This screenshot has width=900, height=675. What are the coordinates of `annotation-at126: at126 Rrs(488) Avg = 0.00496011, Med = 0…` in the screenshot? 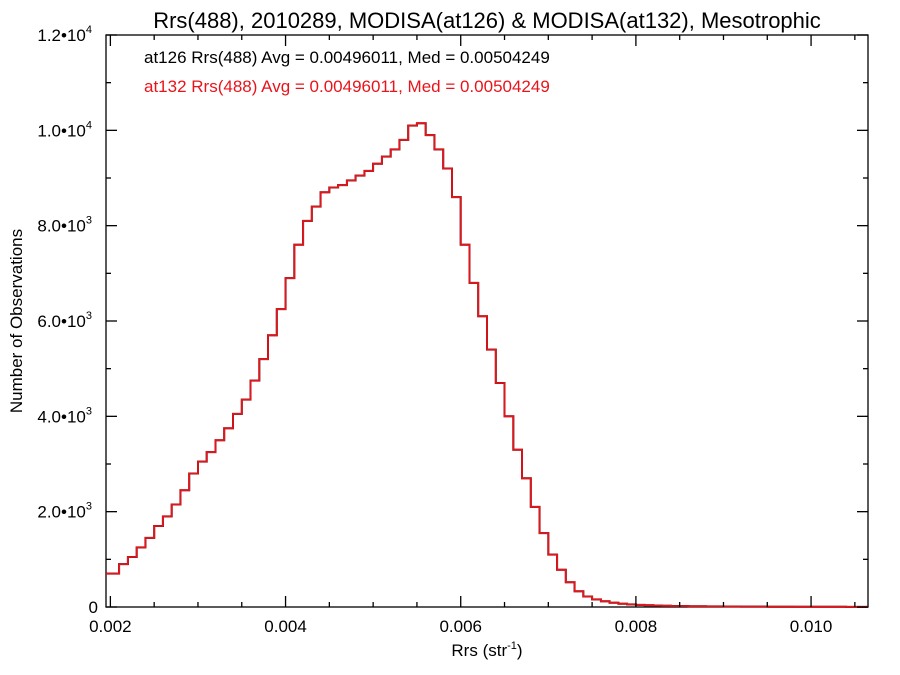 It's located at (347, 57).